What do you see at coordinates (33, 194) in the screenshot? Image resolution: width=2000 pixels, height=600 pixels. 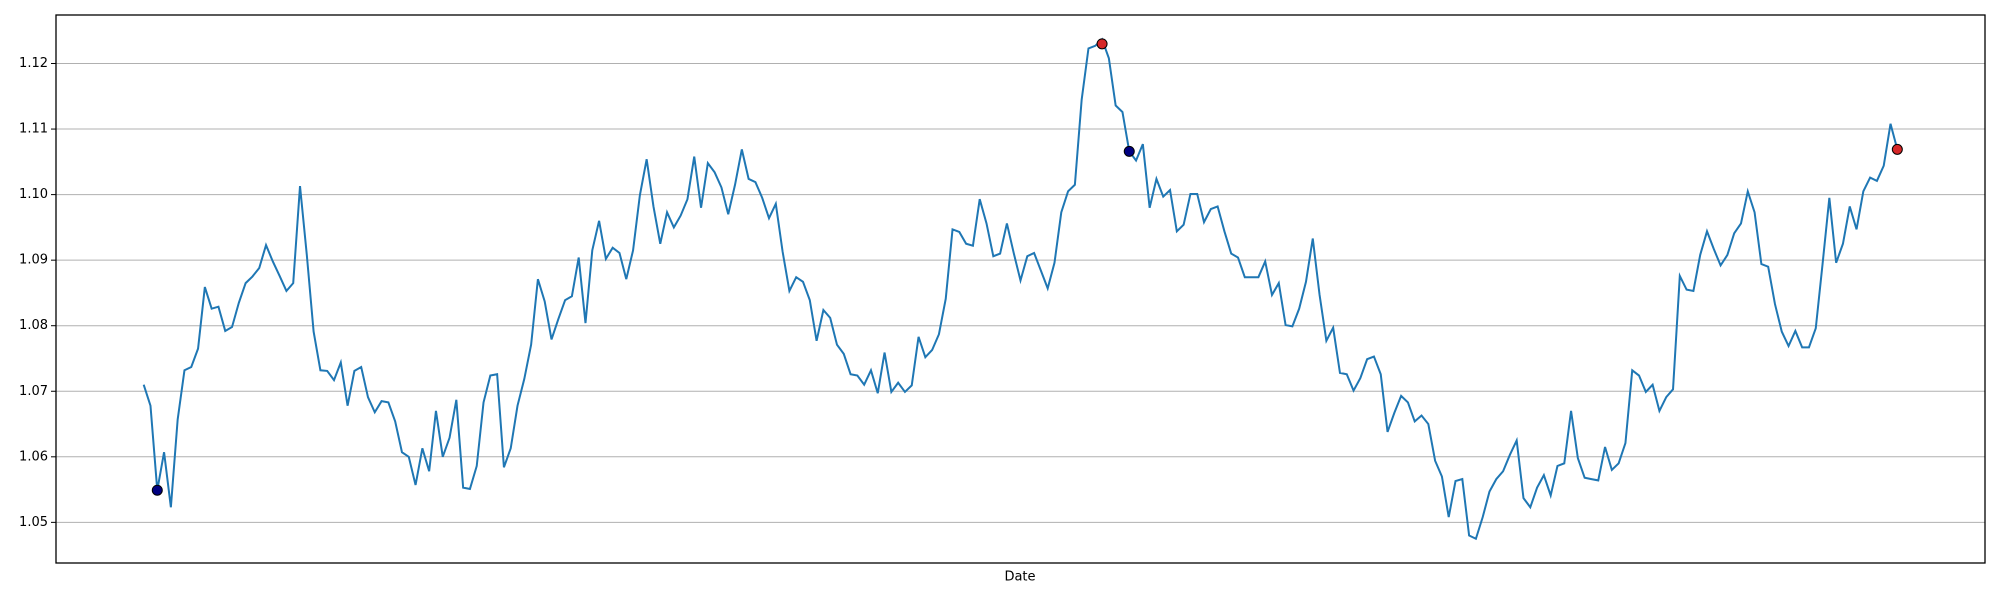 I see `y-tick-label: 1.10` at bounding box center [33, 194].